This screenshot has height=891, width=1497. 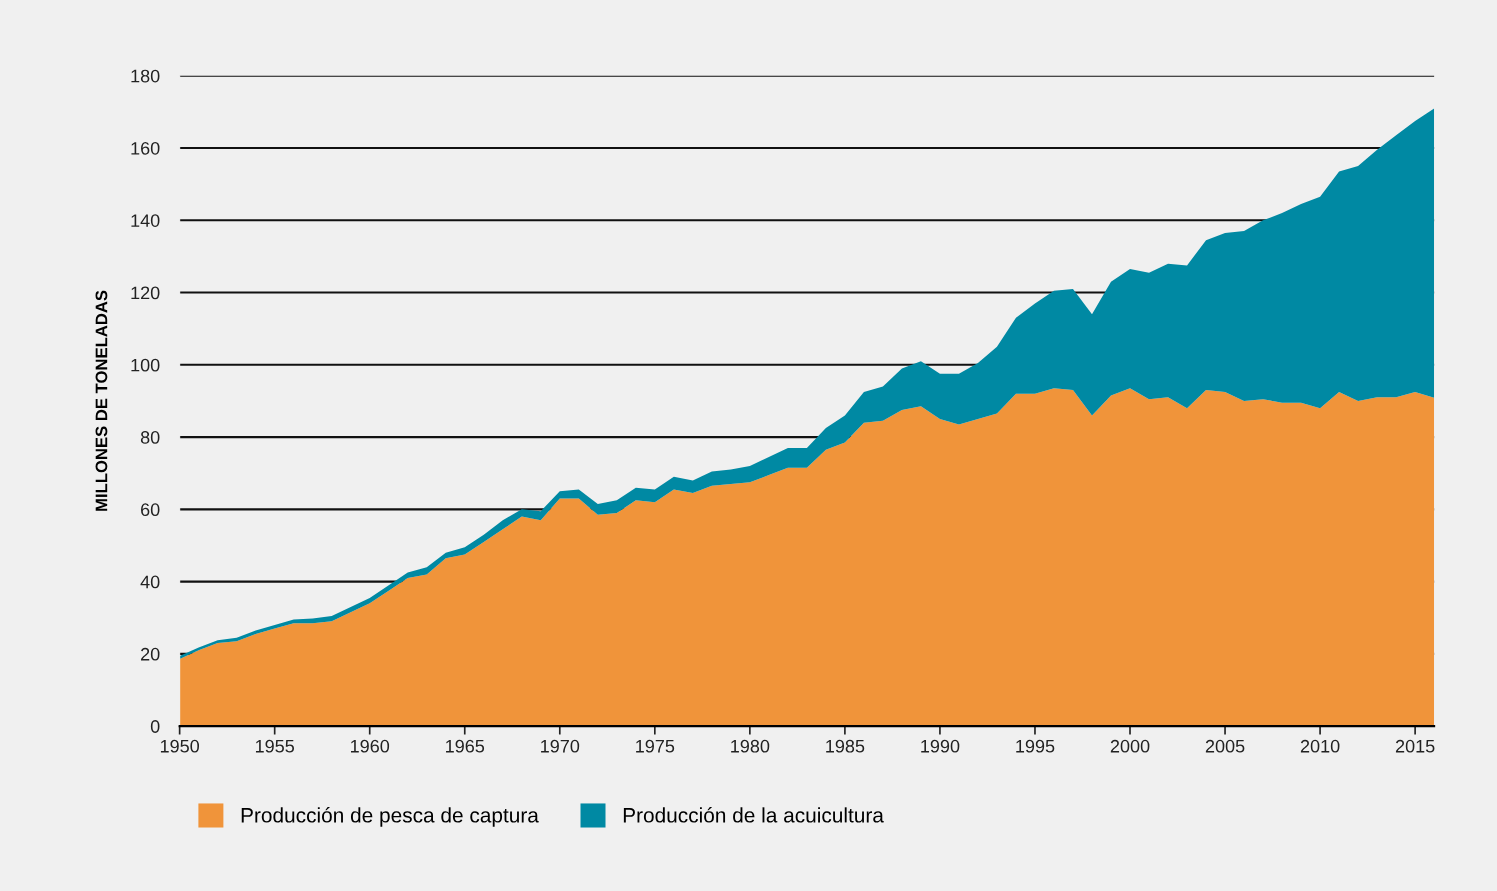 I want to click on y-tick-label: 20, so click(x=150, y=654).